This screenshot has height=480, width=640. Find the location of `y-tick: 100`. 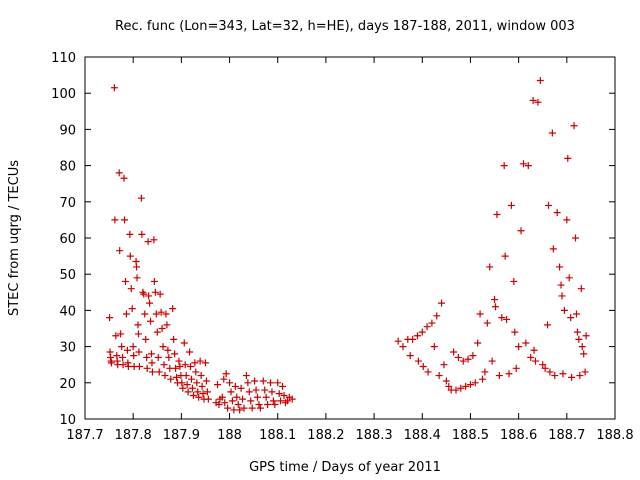

y-tick: 100 is located at coordinates (333, 94).